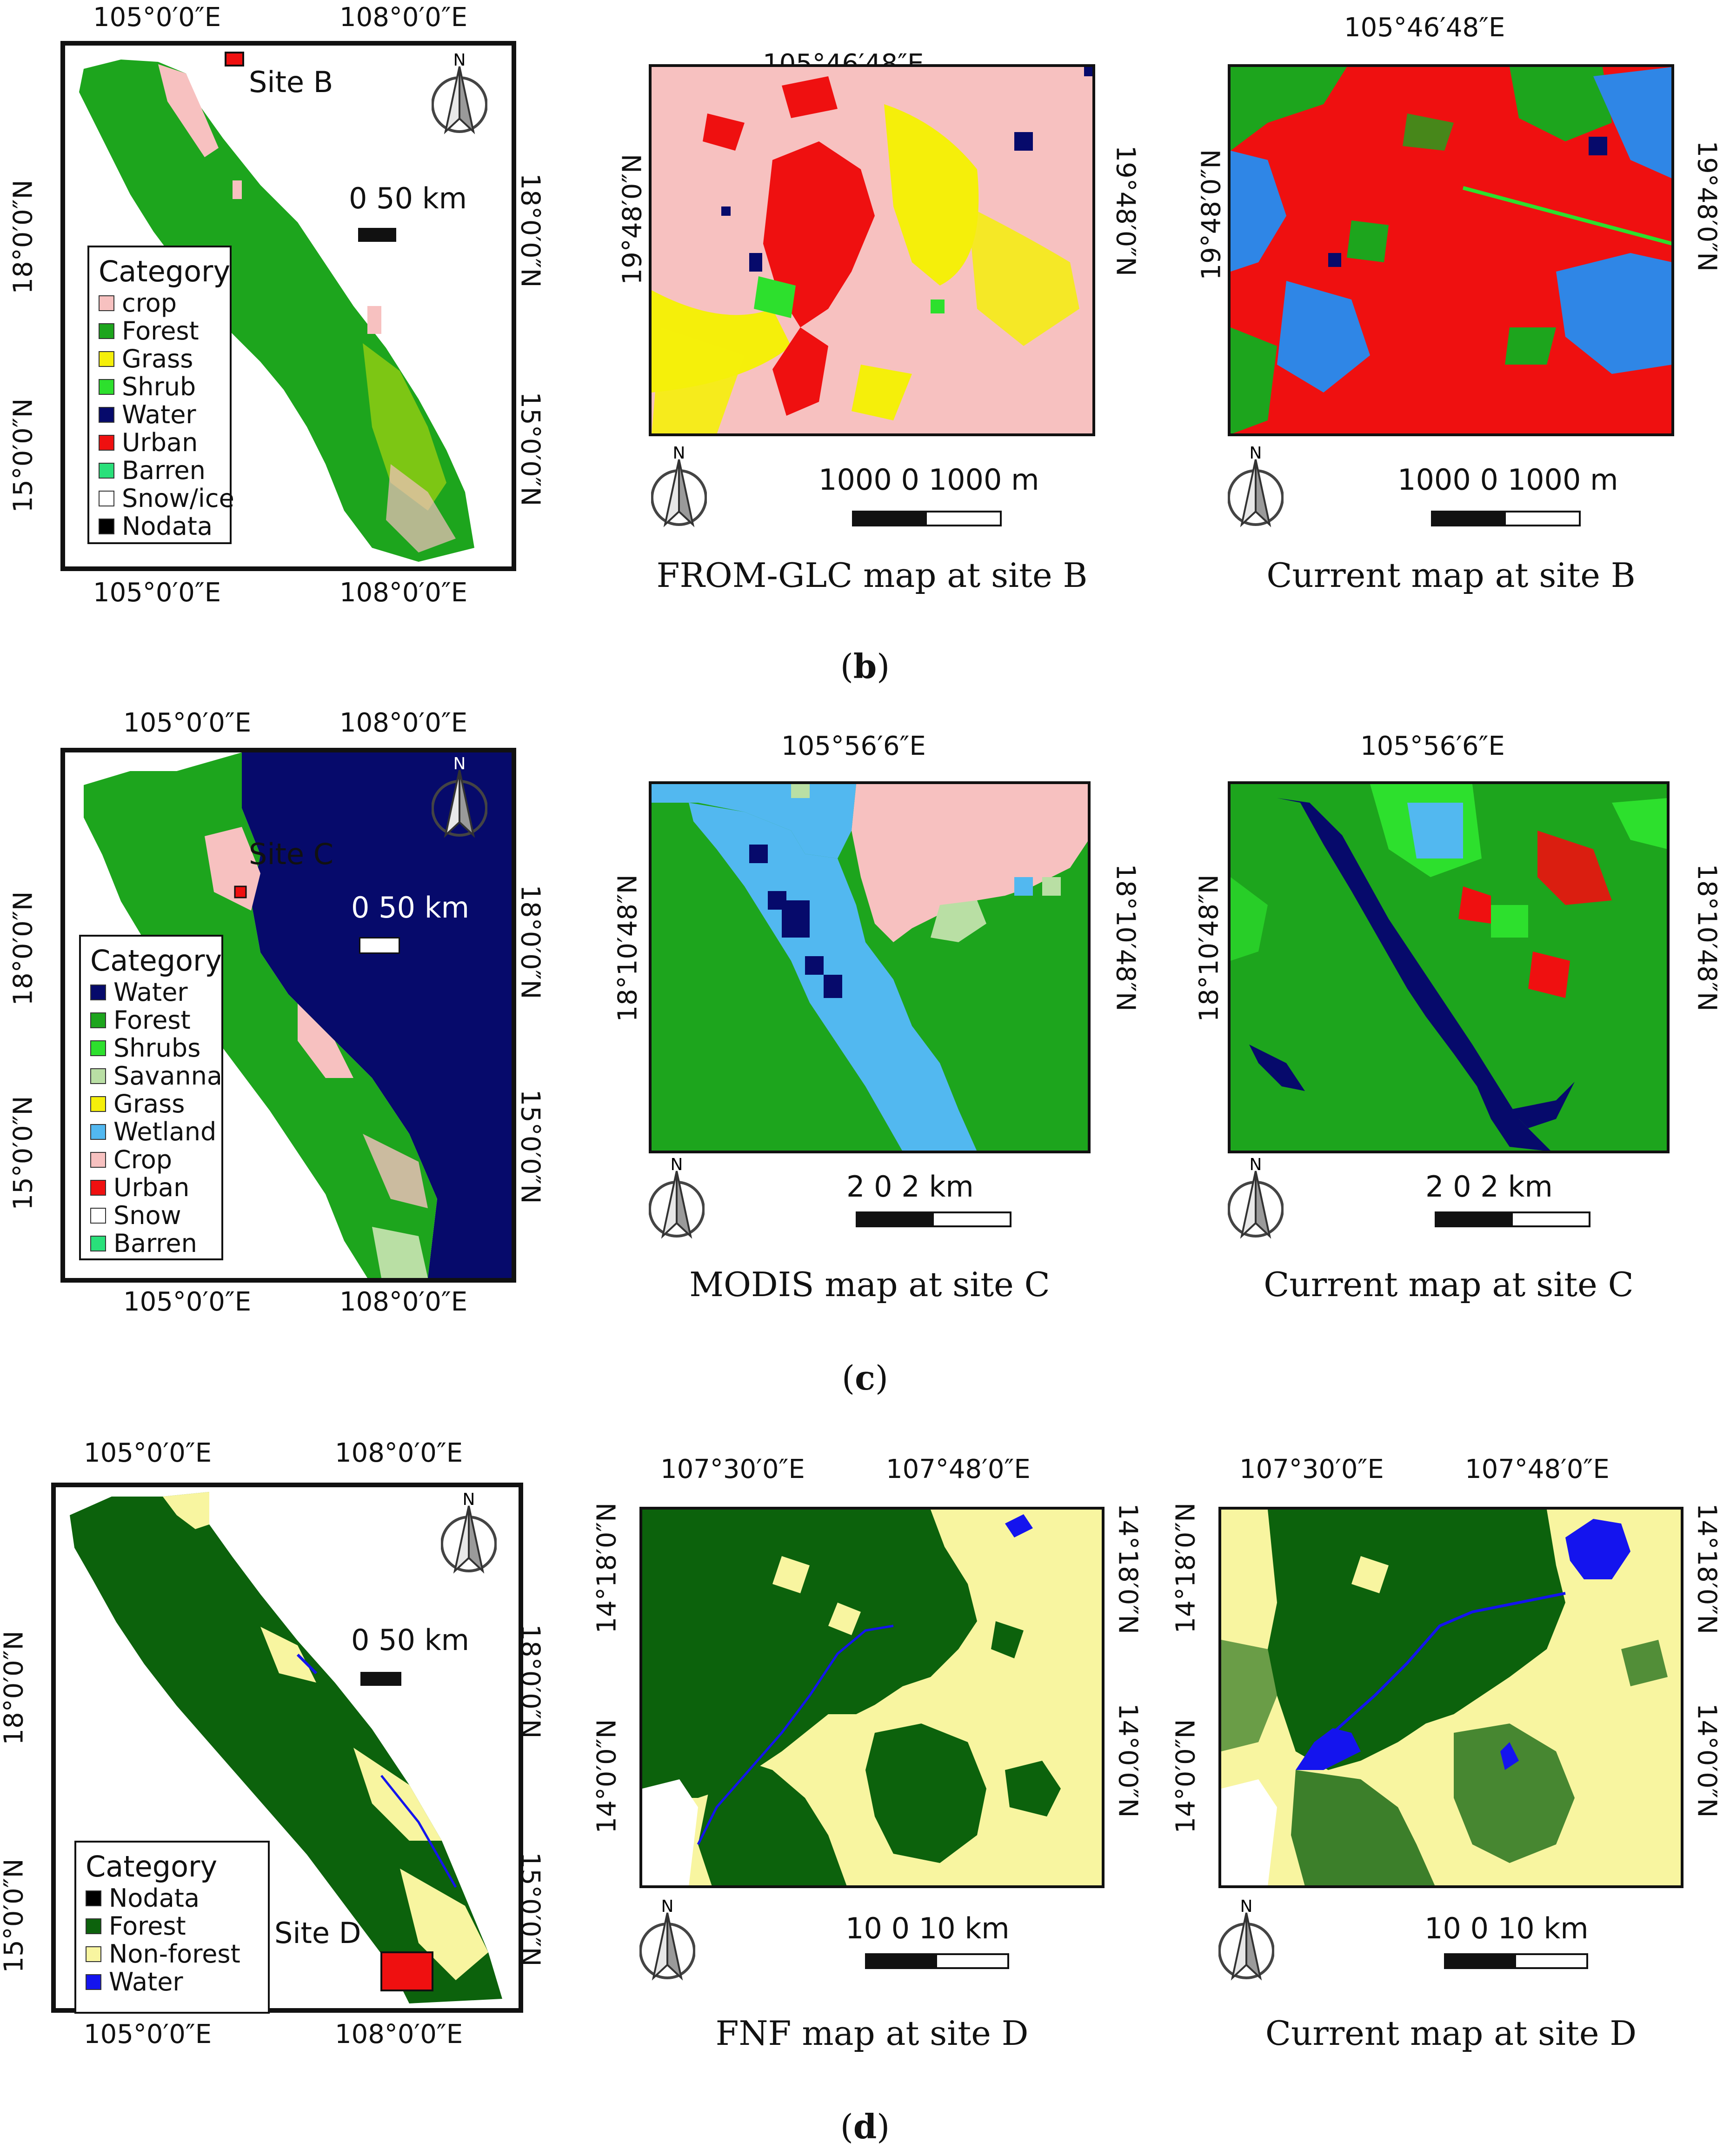 The width and height of the screenshot is (1730, 2156). What do you see at coordinates (149, 303) in the screenshot?
I see `legend-label: crop` at bounding box center [149, 303].